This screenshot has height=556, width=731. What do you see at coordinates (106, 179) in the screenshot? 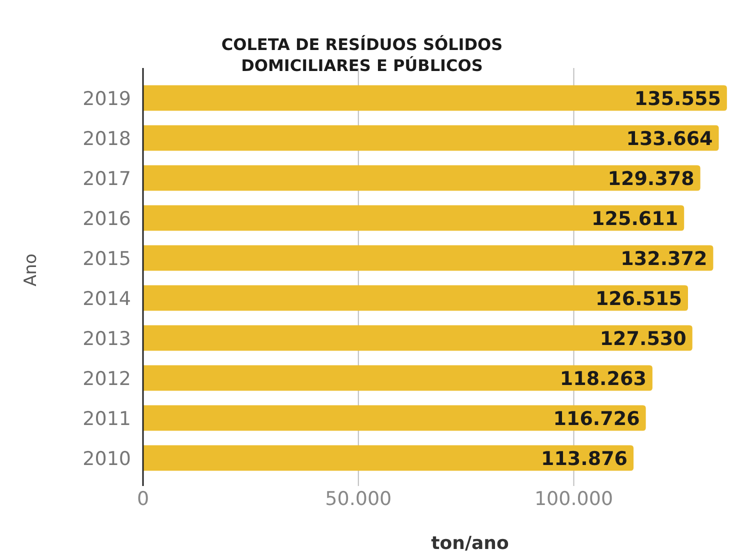
I see `y-tick-label: 2017` at bounding box center [106, 179].